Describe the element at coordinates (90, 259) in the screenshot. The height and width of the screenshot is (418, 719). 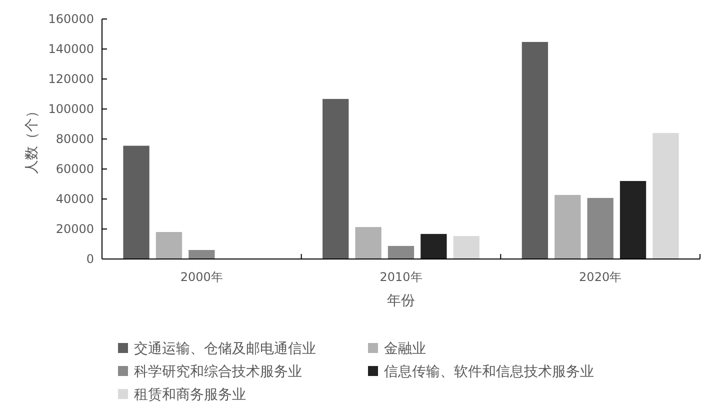
I see `y-tick-label: 0` at that location.